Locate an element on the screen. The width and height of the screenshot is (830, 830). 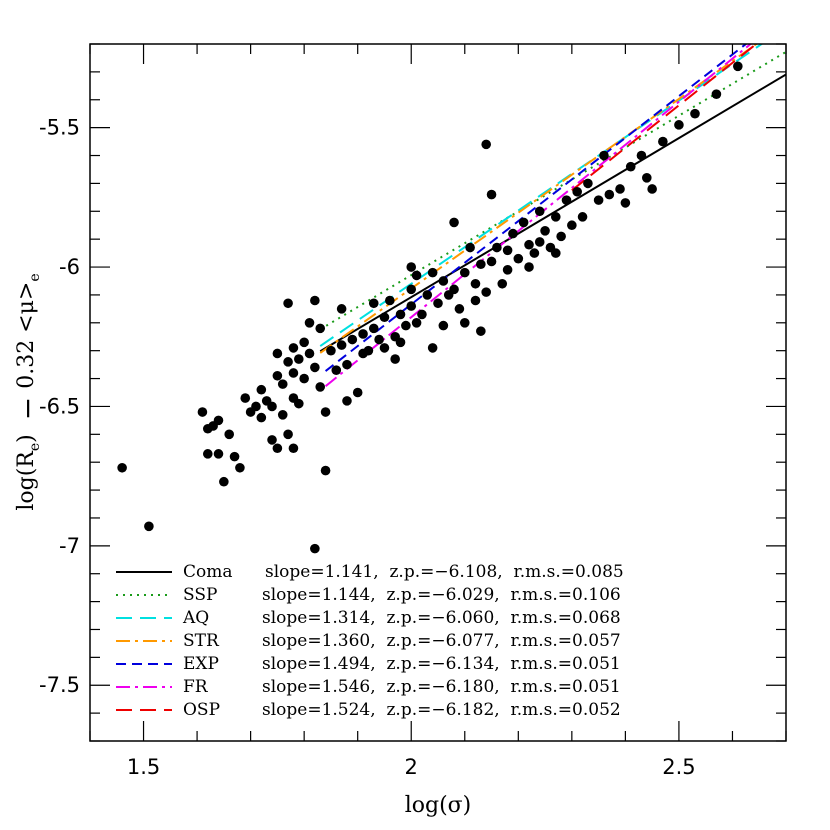
legend-name-ssp: SSP is located at coordinates (200, 595).